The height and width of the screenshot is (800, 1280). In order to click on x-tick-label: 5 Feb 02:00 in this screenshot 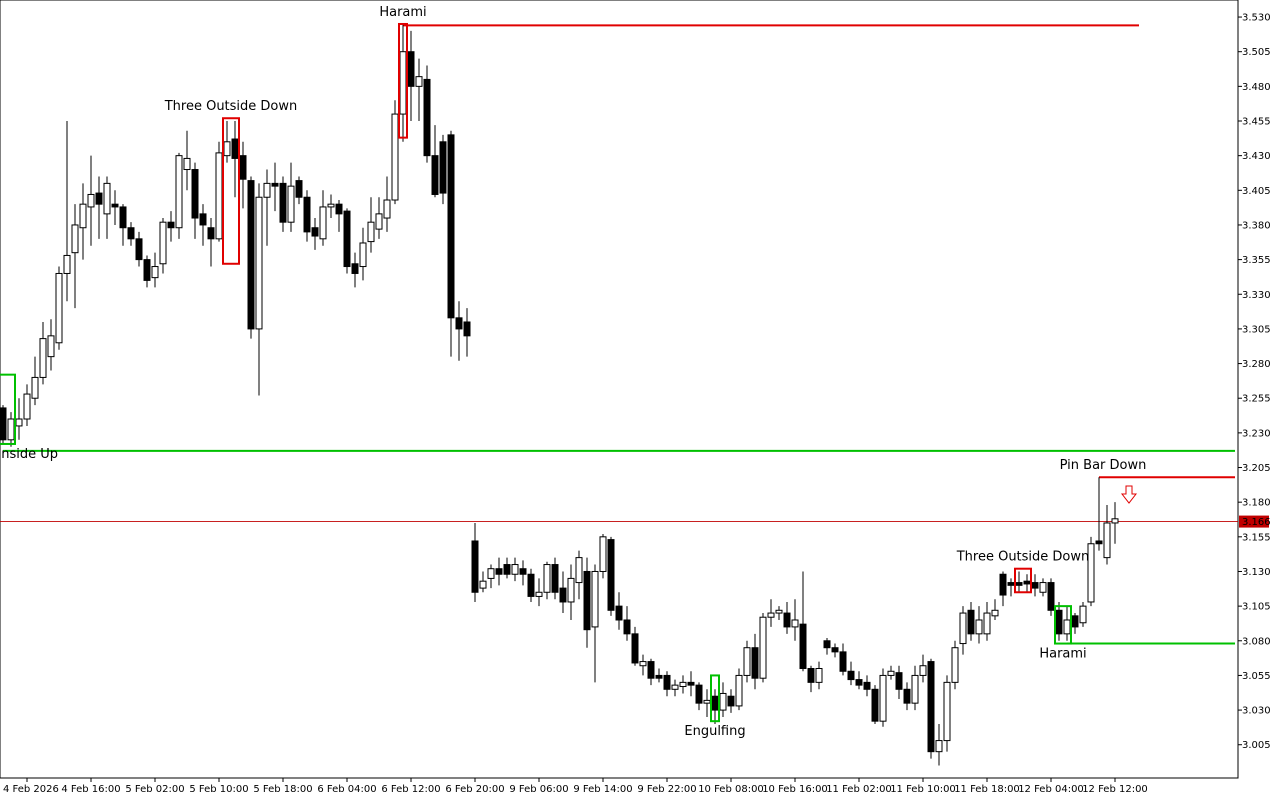, I will do `click(154, 789)`.